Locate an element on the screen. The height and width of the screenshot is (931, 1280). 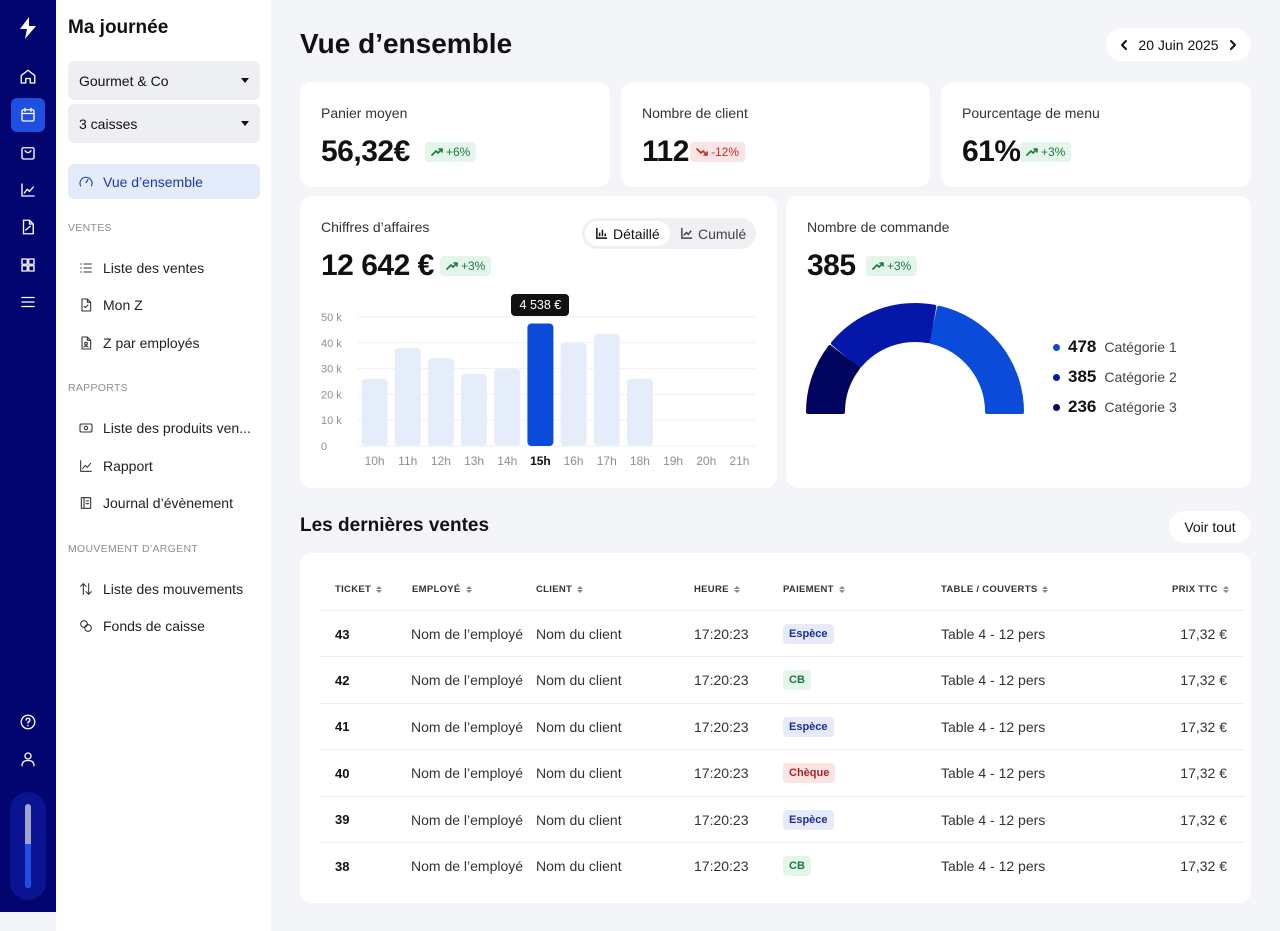
caisses-select: 3 caisses is located at coordinates (164, 123).